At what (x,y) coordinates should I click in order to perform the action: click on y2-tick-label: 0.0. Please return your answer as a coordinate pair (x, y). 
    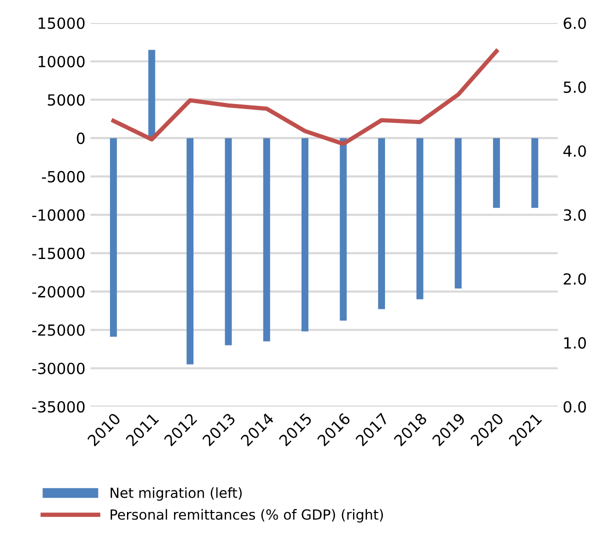
    Looking at the image, I should click on (575, 407).